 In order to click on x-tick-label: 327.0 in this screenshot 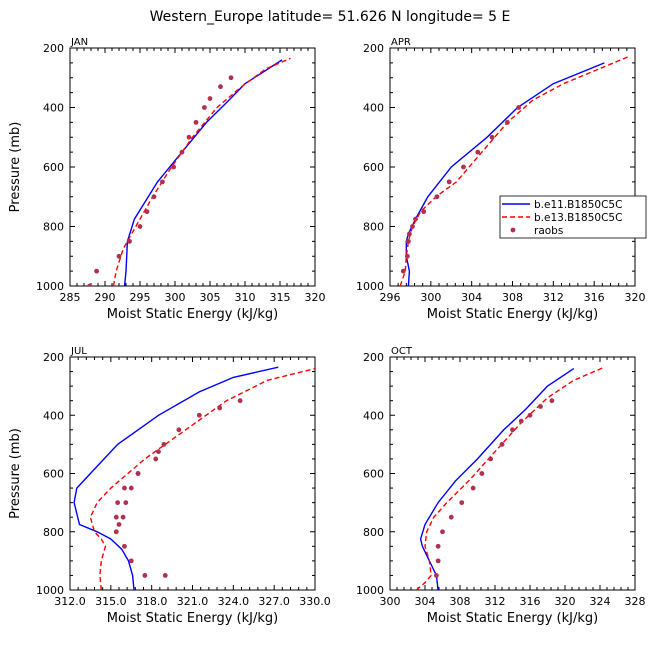, I will do `click(274, 601)`.